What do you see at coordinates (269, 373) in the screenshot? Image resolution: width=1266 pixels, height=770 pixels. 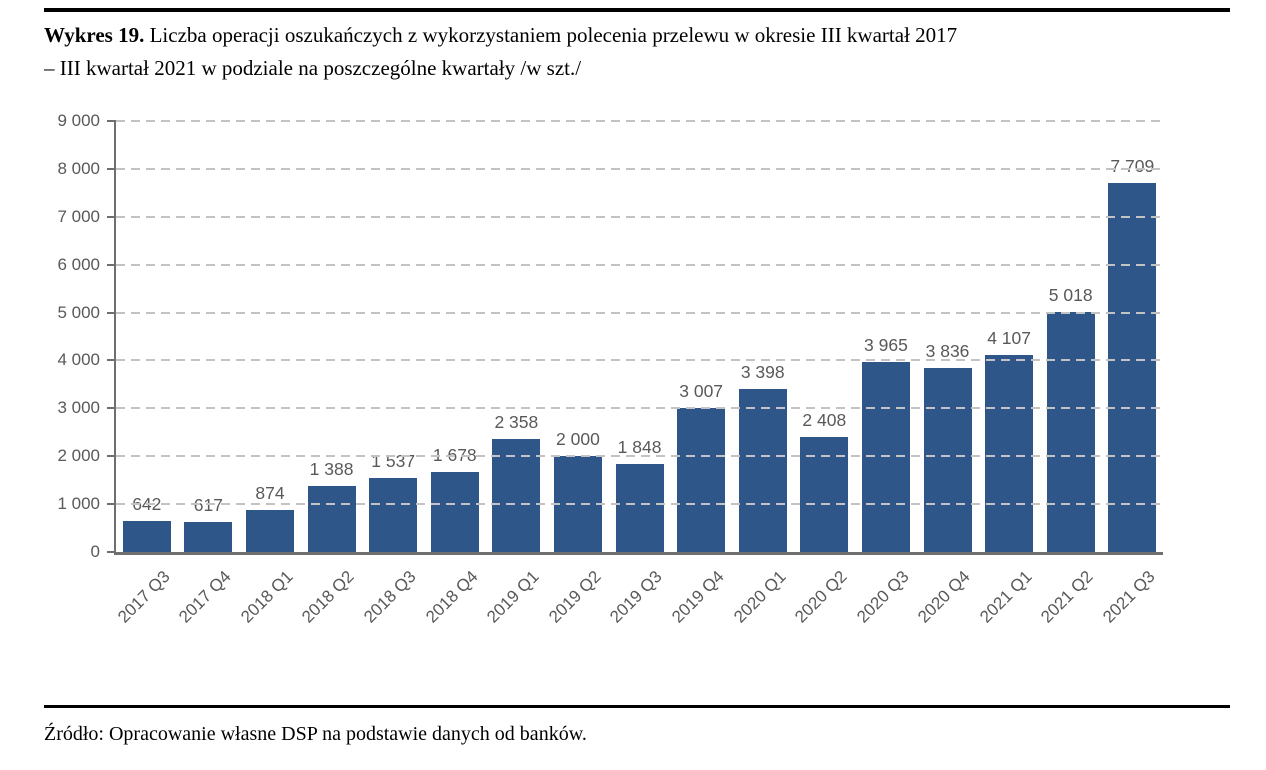 I see `bar-slot: 874 2018 Q1` at bounding box center [269, 373].